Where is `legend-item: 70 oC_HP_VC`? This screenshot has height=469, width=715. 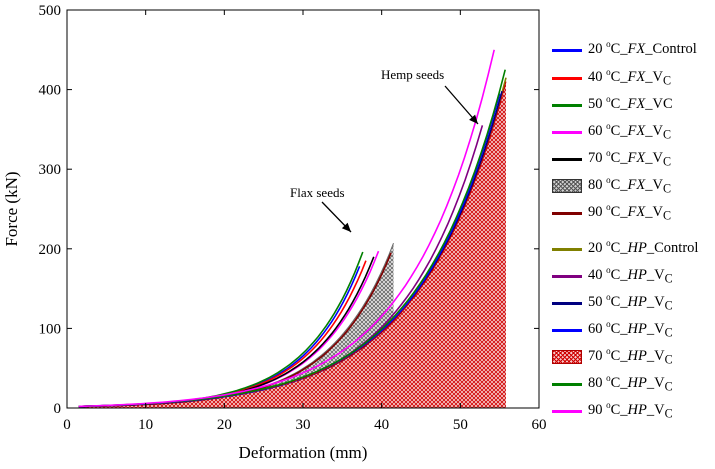 legend-item: 70 oC_HP_VC is located at coordinates (612, 356).